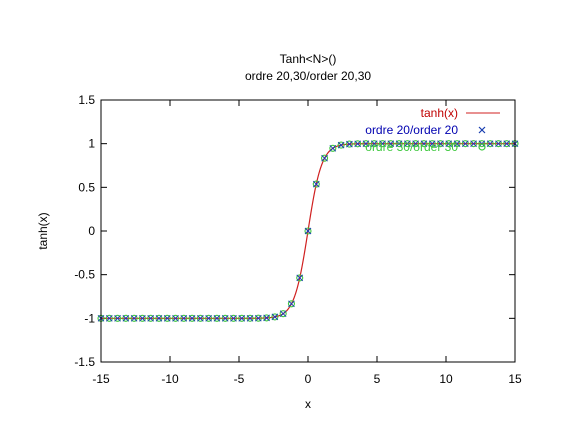 The width and height of the screenshot is (572, 447). Describe the element at coordinates (91, 144) in the screenshot. I see `y-tick-label: 1` at that location.